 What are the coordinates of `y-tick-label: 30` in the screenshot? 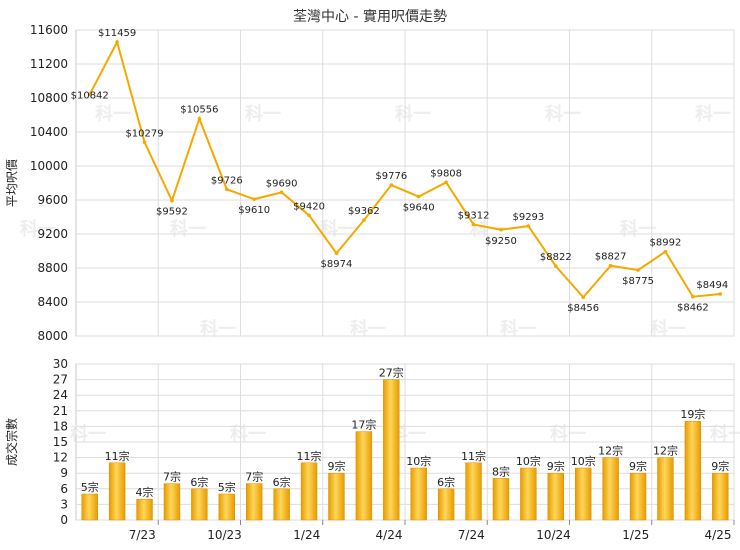 It's located at (60, 364).